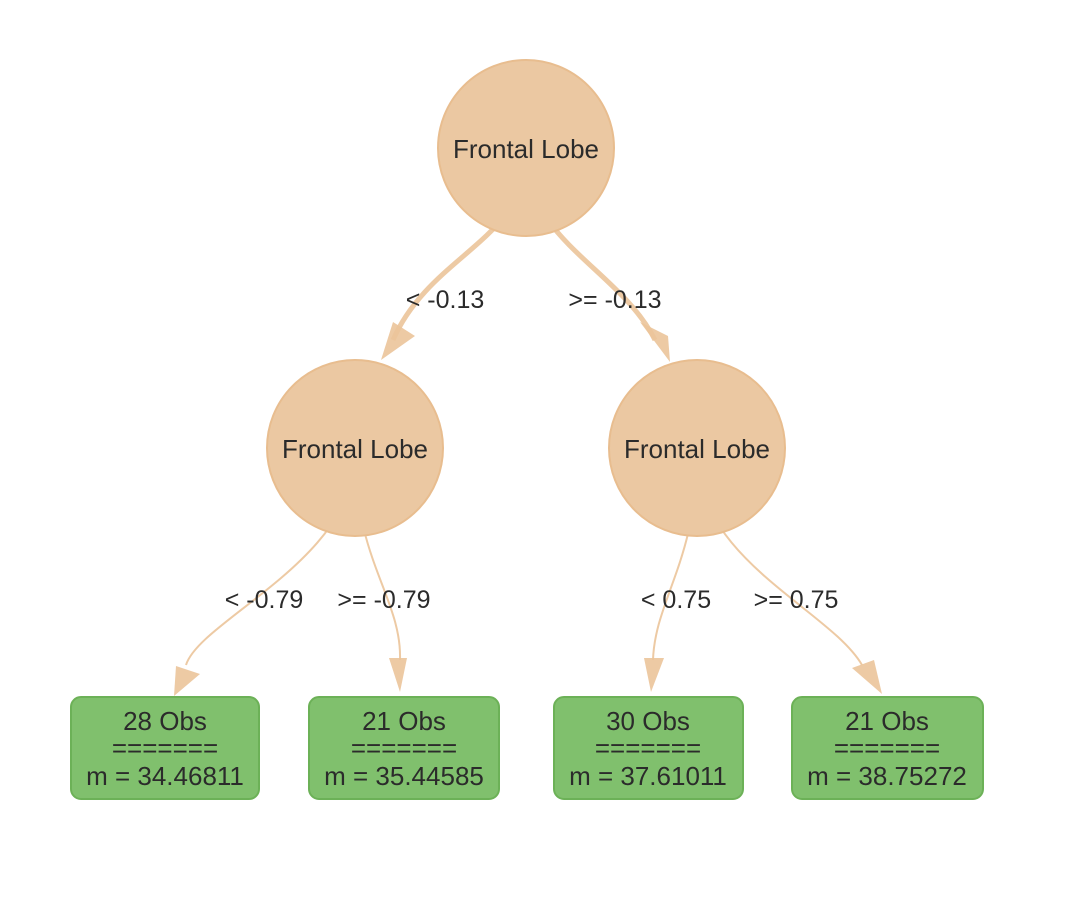 Image resolution: width=1090 pixels, height=898 pixels. I want to click on leaf-1: 28 Obs ======= m = 34.46811, so click(165, 748).